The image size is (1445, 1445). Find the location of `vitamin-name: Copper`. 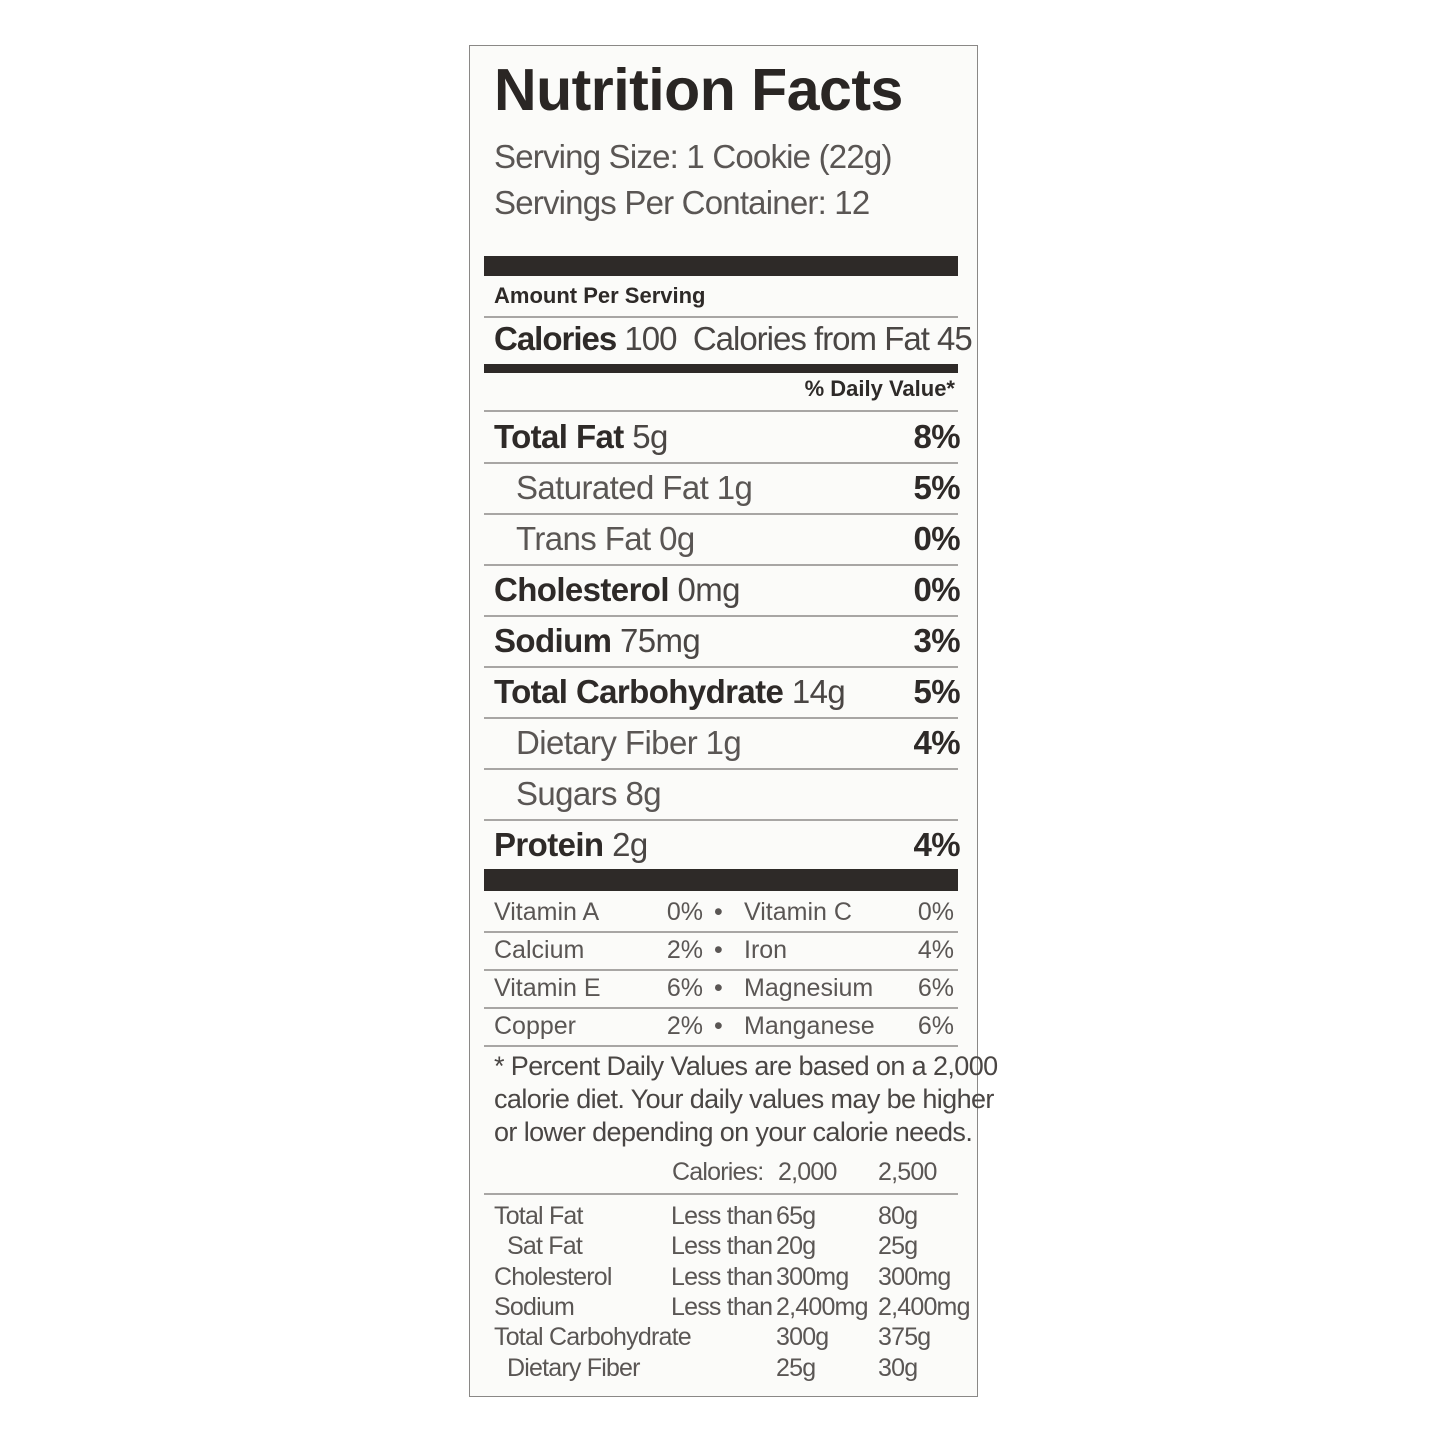

vitamin-name: Copper is located at coordinates (535, 1026).